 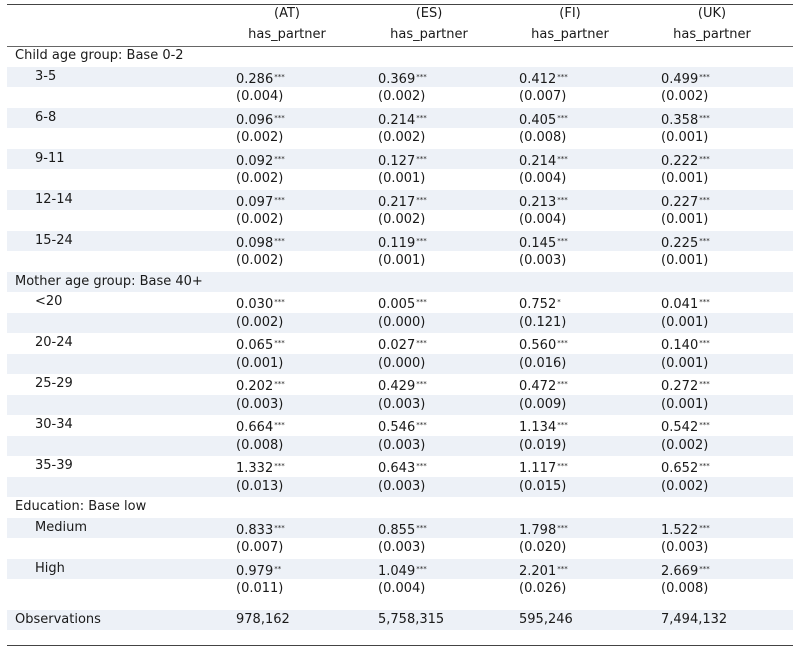 I want to click on coefficient-cell: 0.429***, so click(x=402, y=386).